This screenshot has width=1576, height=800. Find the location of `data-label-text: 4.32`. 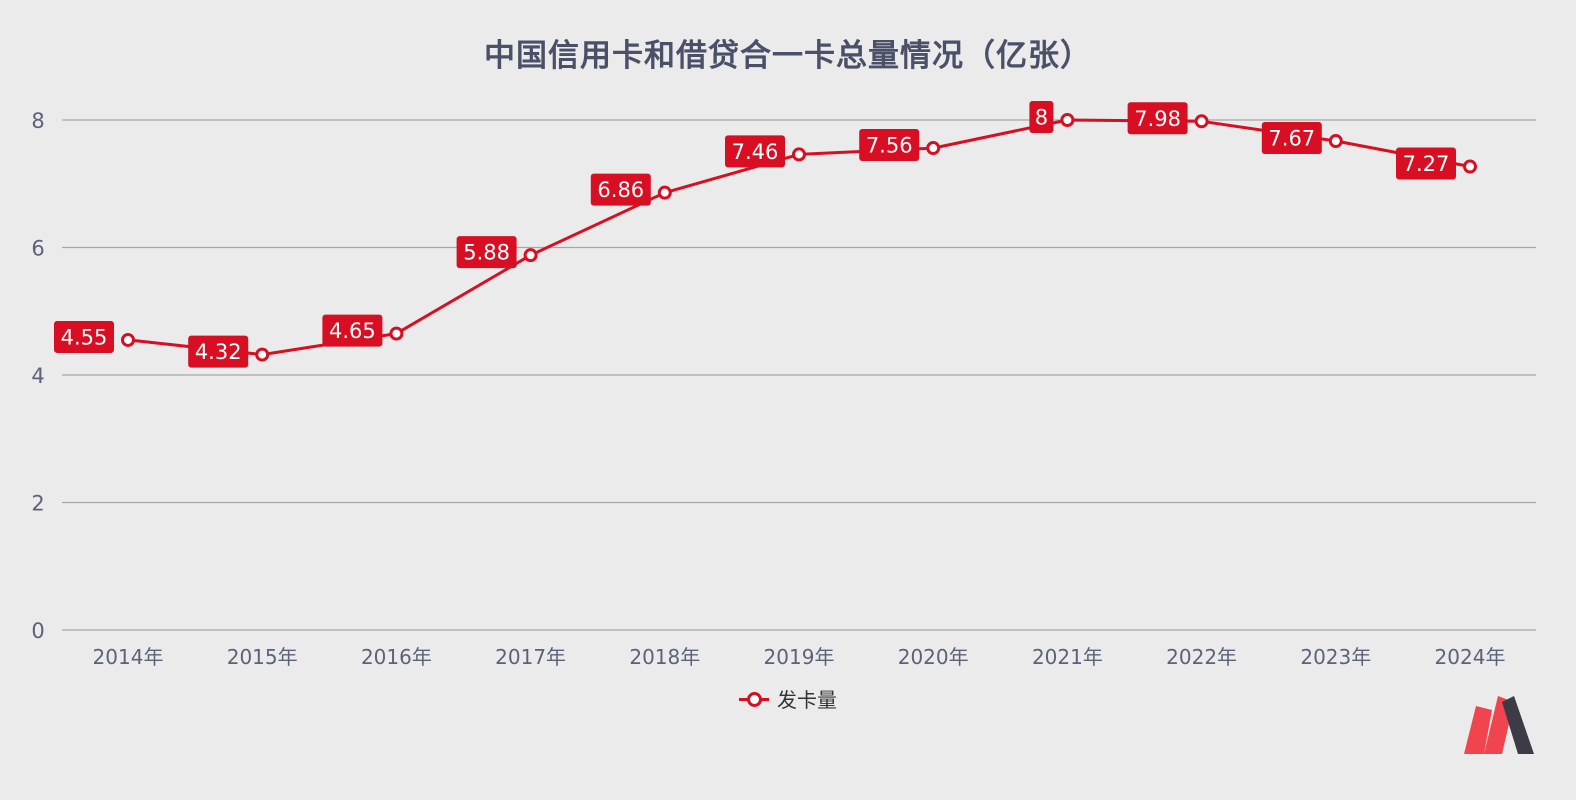

data-label-text: 4.32 is located at coordinates (218, 352).